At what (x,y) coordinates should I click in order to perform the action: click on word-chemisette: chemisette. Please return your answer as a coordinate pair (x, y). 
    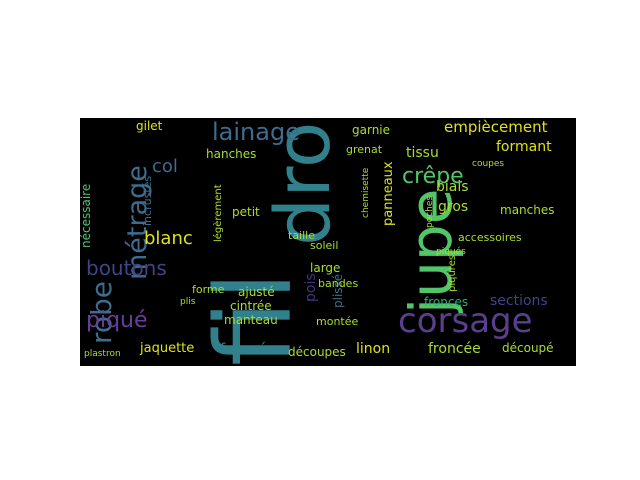
    Looking at the image, I should click on (366, 192).